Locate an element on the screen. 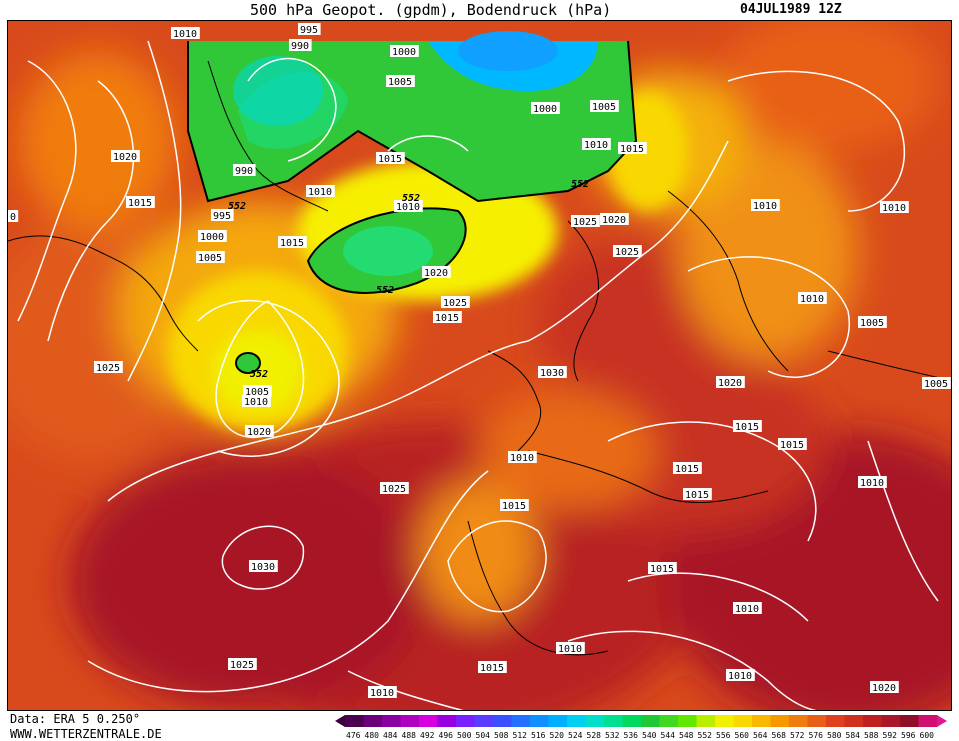 The image size is (959, 741). legend-value: 480 is located at coordinates (372, 735).